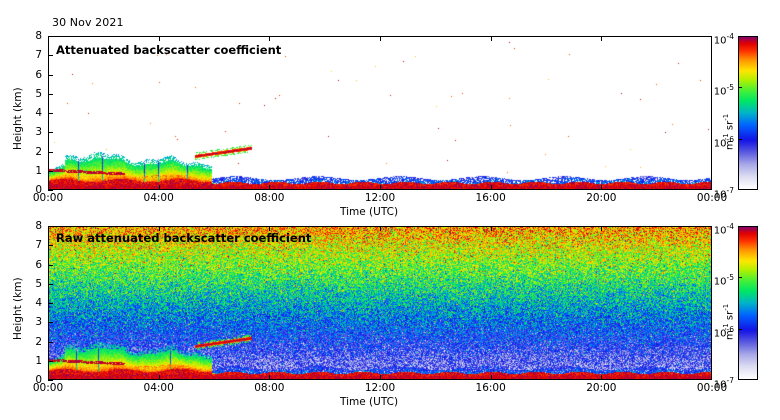 Image resolution: width=780 pixels, height=420 pixels. Describe the element at coordinates (38, 341) in the screenshot. I see `y-tick-bottom-2: 2` at that location.